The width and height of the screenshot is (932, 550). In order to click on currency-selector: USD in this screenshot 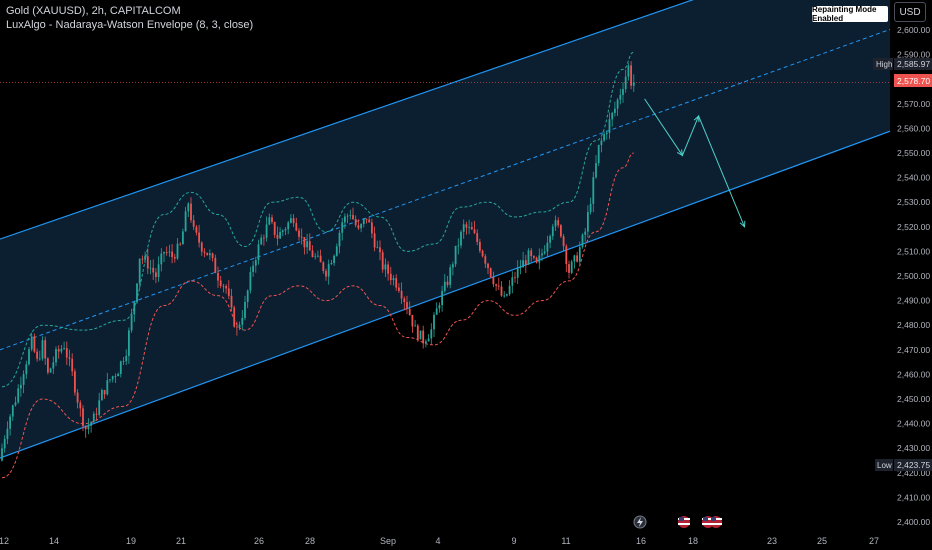, I will do `click(910, 12)`.